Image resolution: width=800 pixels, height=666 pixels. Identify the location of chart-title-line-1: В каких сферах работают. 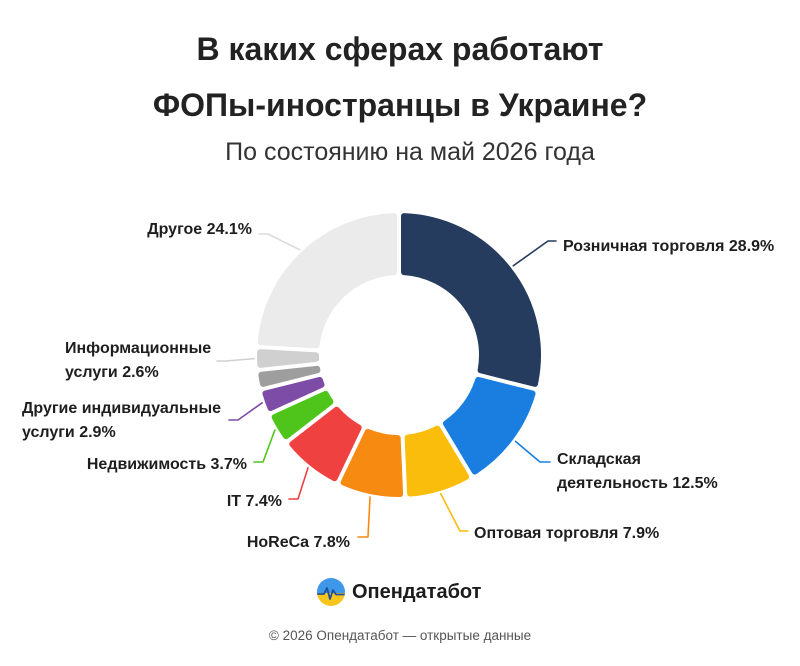
(400, 49).